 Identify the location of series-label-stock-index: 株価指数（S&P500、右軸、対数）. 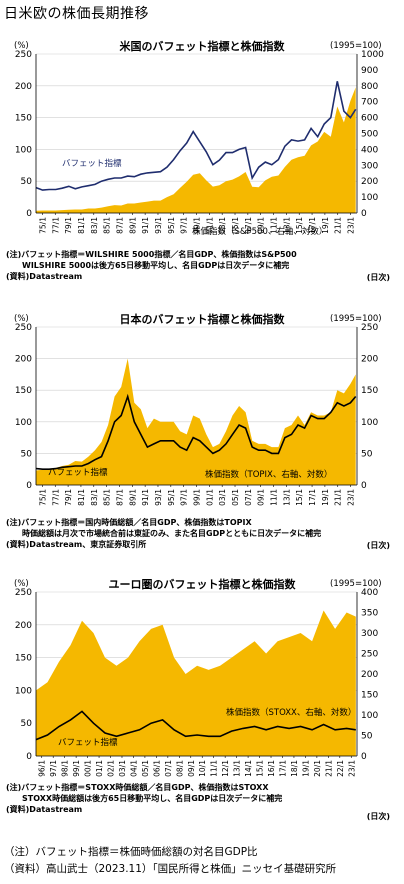
(259, 231).